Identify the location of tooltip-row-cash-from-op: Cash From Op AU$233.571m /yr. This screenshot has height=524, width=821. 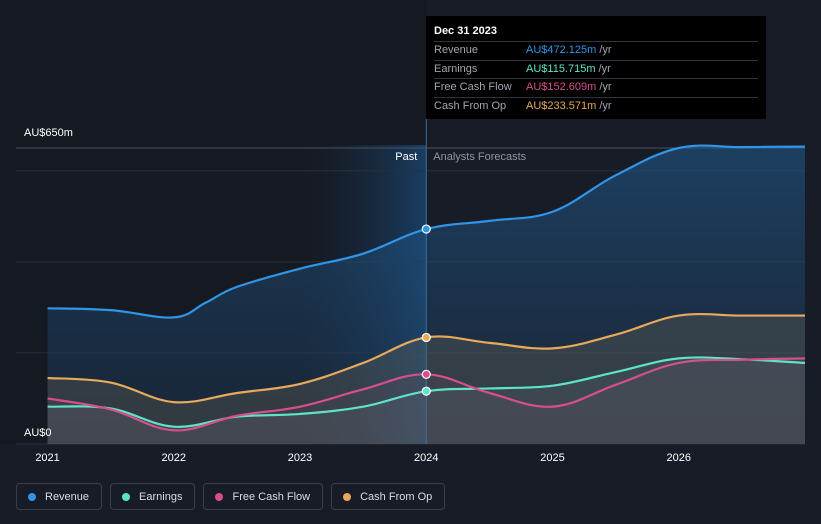
(596, 106).